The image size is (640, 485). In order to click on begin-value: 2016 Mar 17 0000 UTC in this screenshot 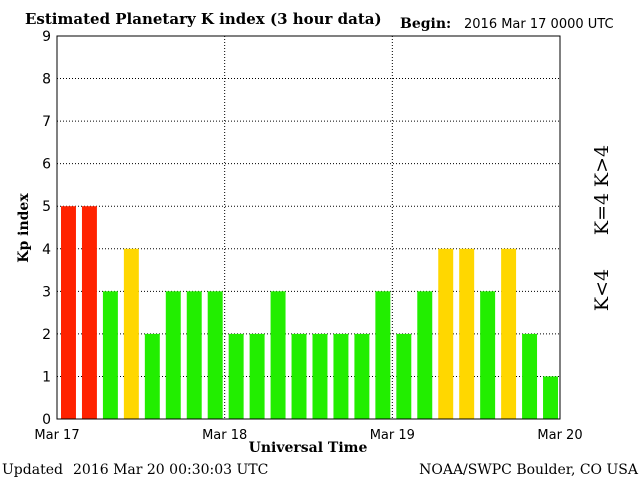, I will do `click(539, 24)`.